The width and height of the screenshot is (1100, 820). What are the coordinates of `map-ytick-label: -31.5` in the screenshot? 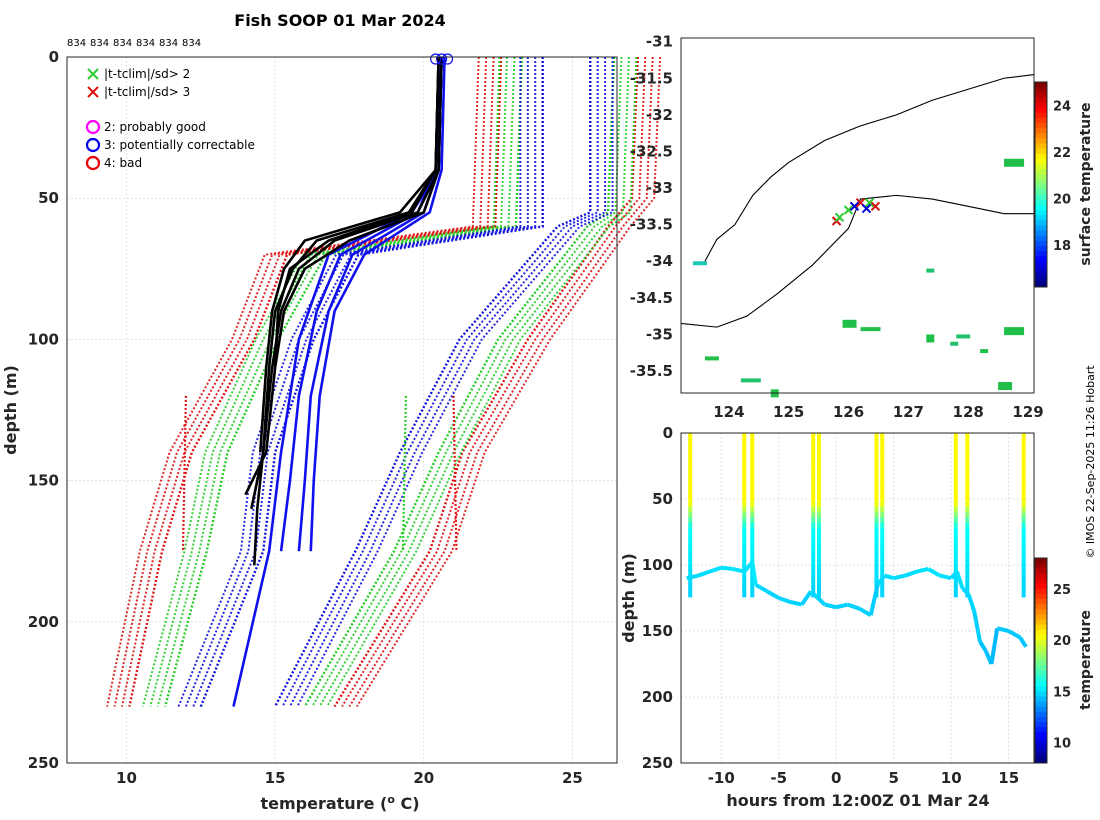 It's located at (651, 78).